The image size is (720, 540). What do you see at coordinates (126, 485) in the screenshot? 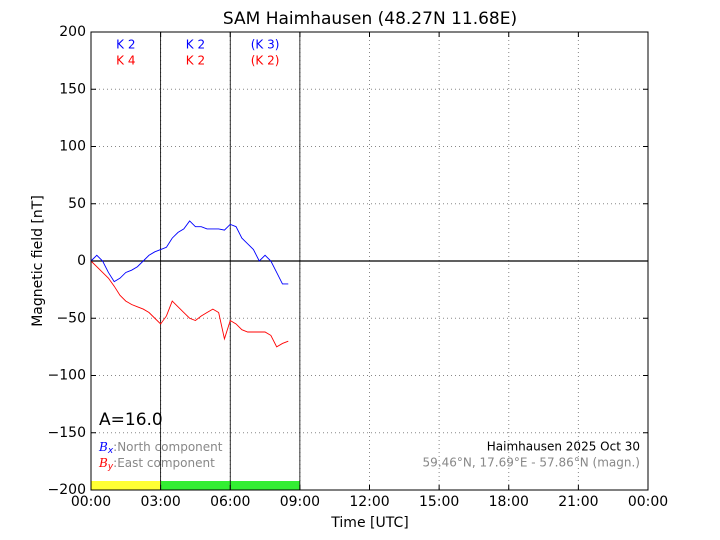
I see `activity-bar` at bounding box center [126, 485].